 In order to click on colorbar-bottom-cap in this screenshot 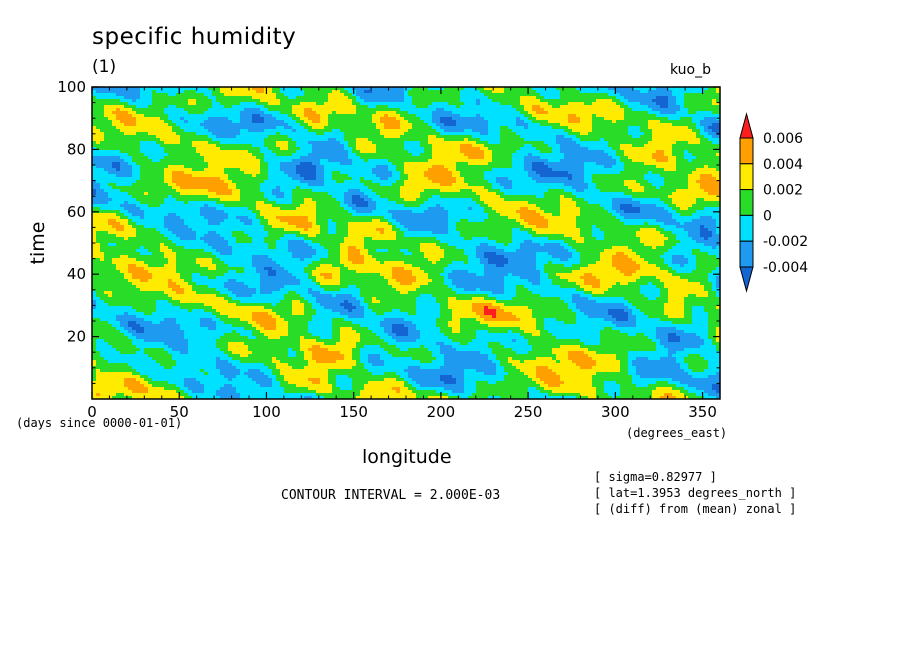, I will do `click(746, 279)`.